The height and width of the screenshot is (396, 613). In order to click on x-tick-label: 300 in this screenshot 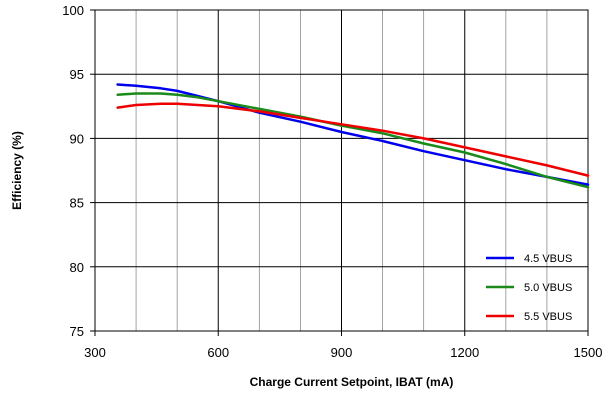, I will do `click(95, 352)`.